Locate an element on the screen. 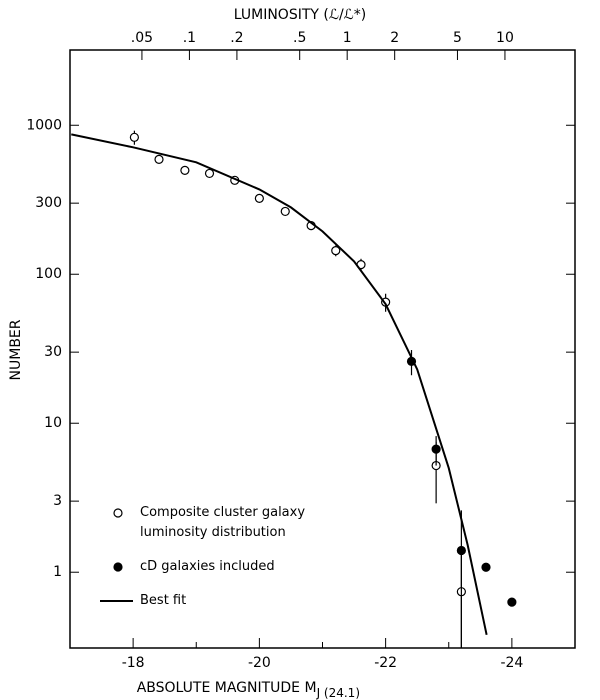 The height and width of the screenshot is (700, 600). top-axis-title: LUMINOSITY (ℒ/ℒ*) is located at coordinates (300, 15).